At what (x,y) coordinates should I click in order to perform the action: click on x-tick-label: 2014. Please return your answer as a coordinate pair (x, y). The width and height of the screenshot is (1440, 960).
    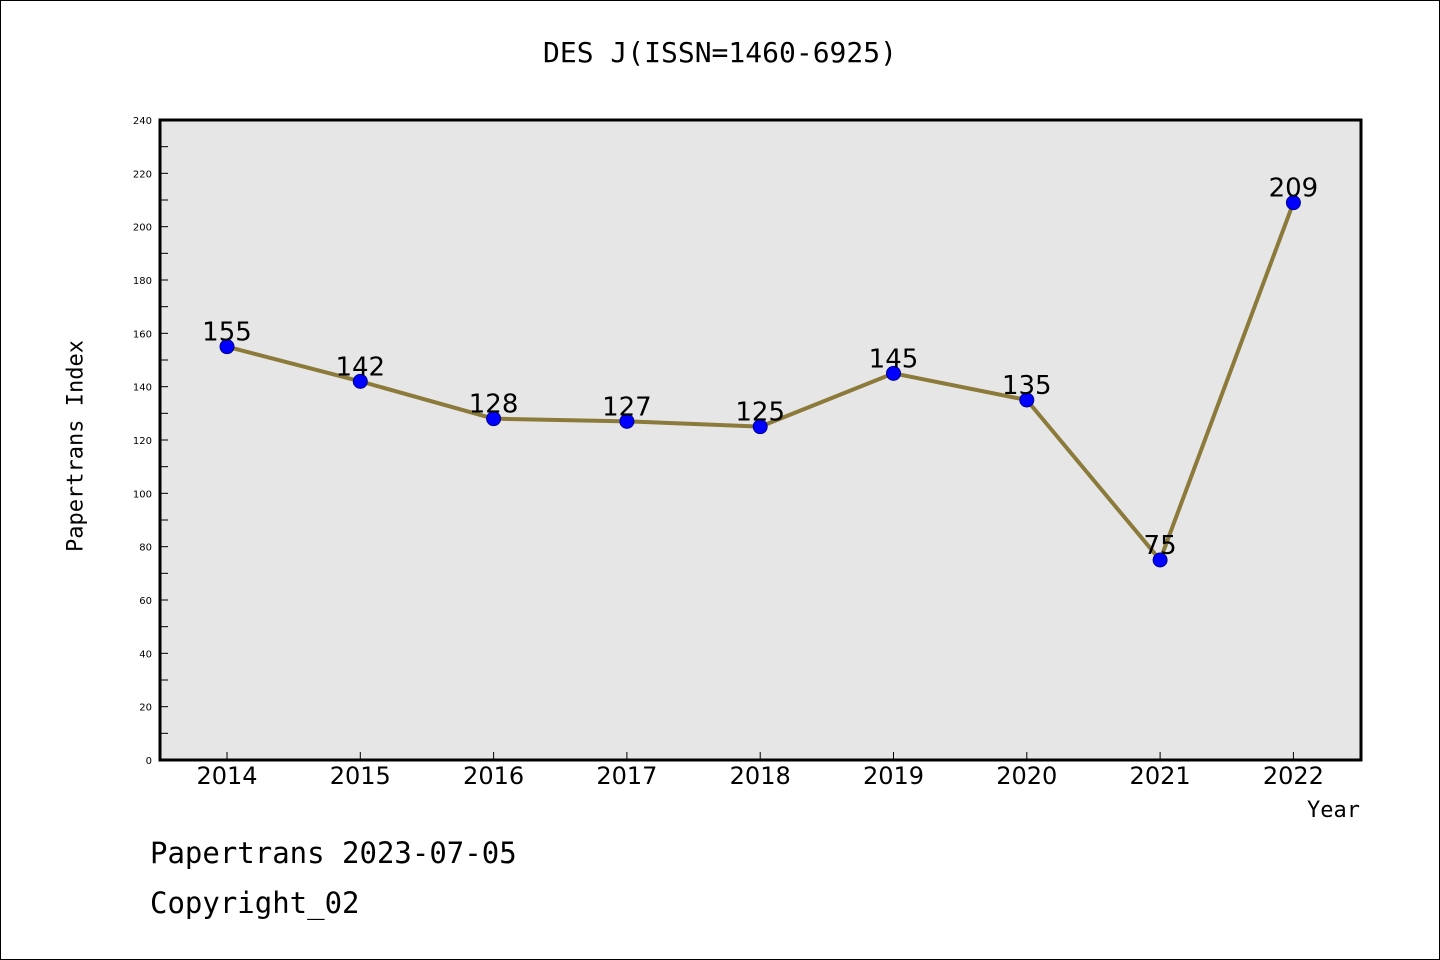
    Looking at the image, I should click on (226, 776).